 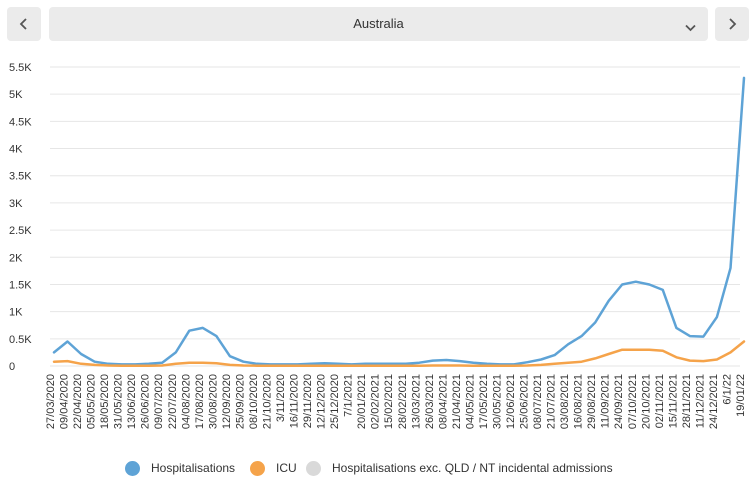 What do you see at coordinates (565, 401) in the screenshot?
I see `x-tick-label: 03/08/2021` at bounding box center [565, 401].